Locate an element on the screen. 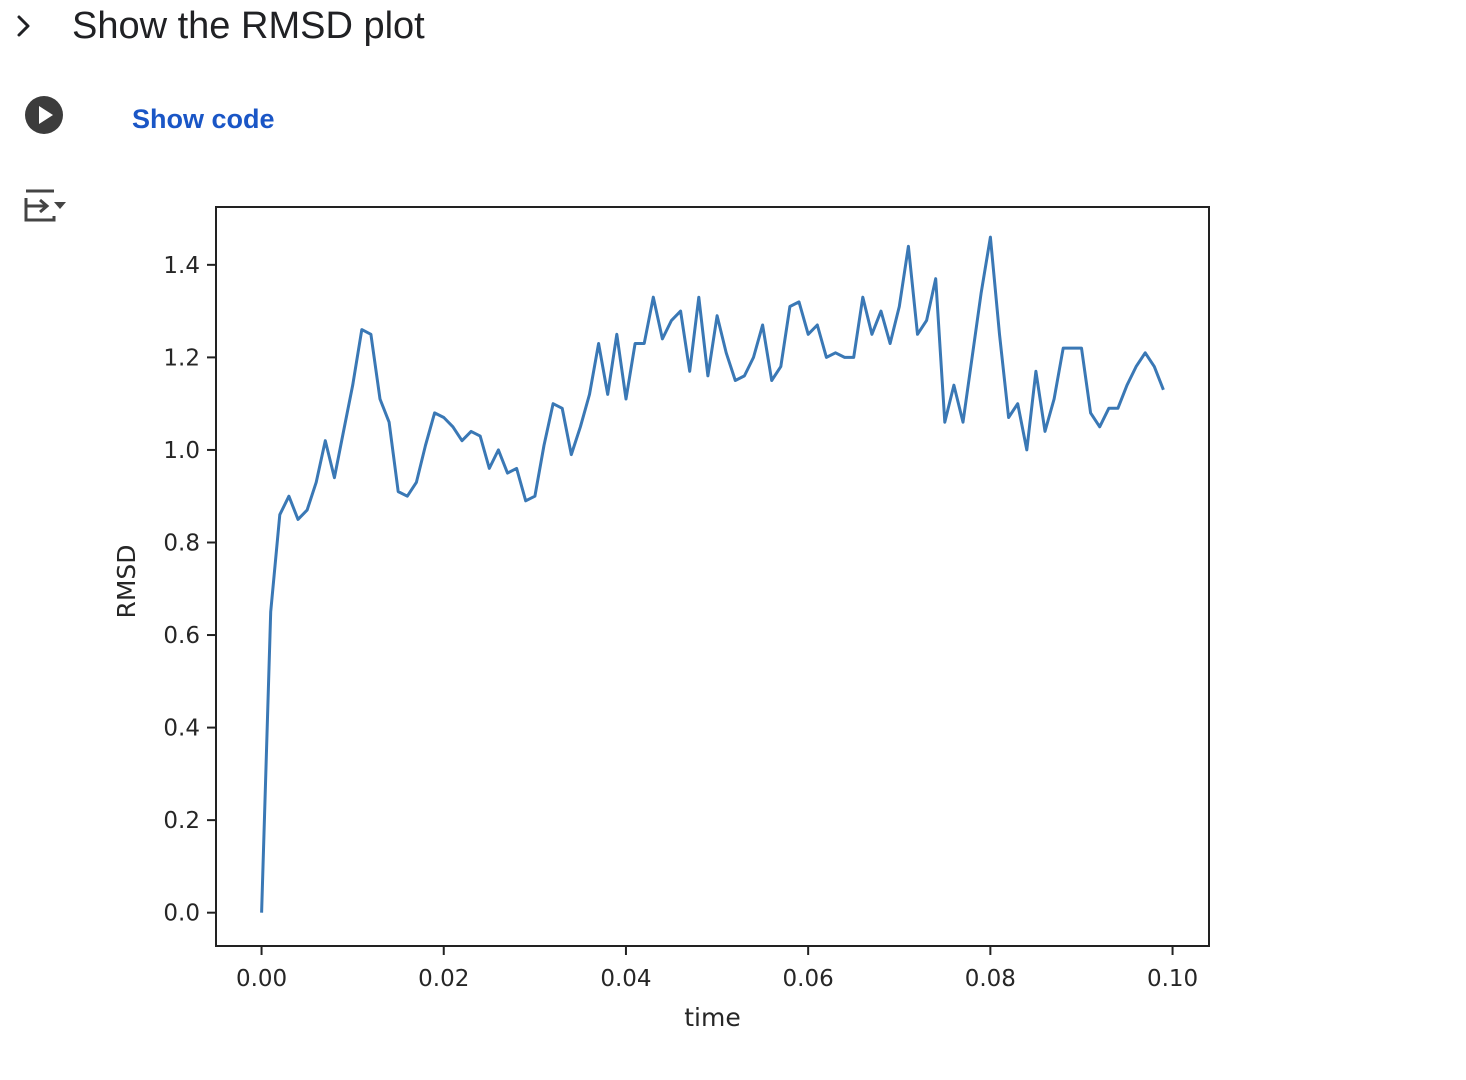  section-title: Show the RMSD plot is located at coordinates (248, 26).